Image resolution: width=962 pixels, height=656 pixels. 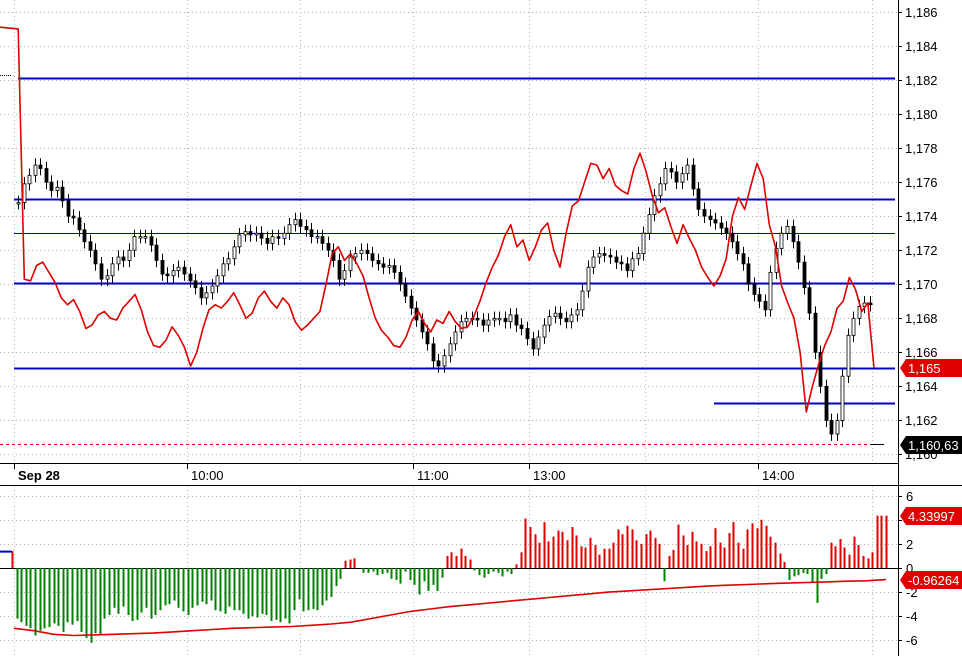 I want to click on low-marker-badge-bg, so click(x=931, y=445).